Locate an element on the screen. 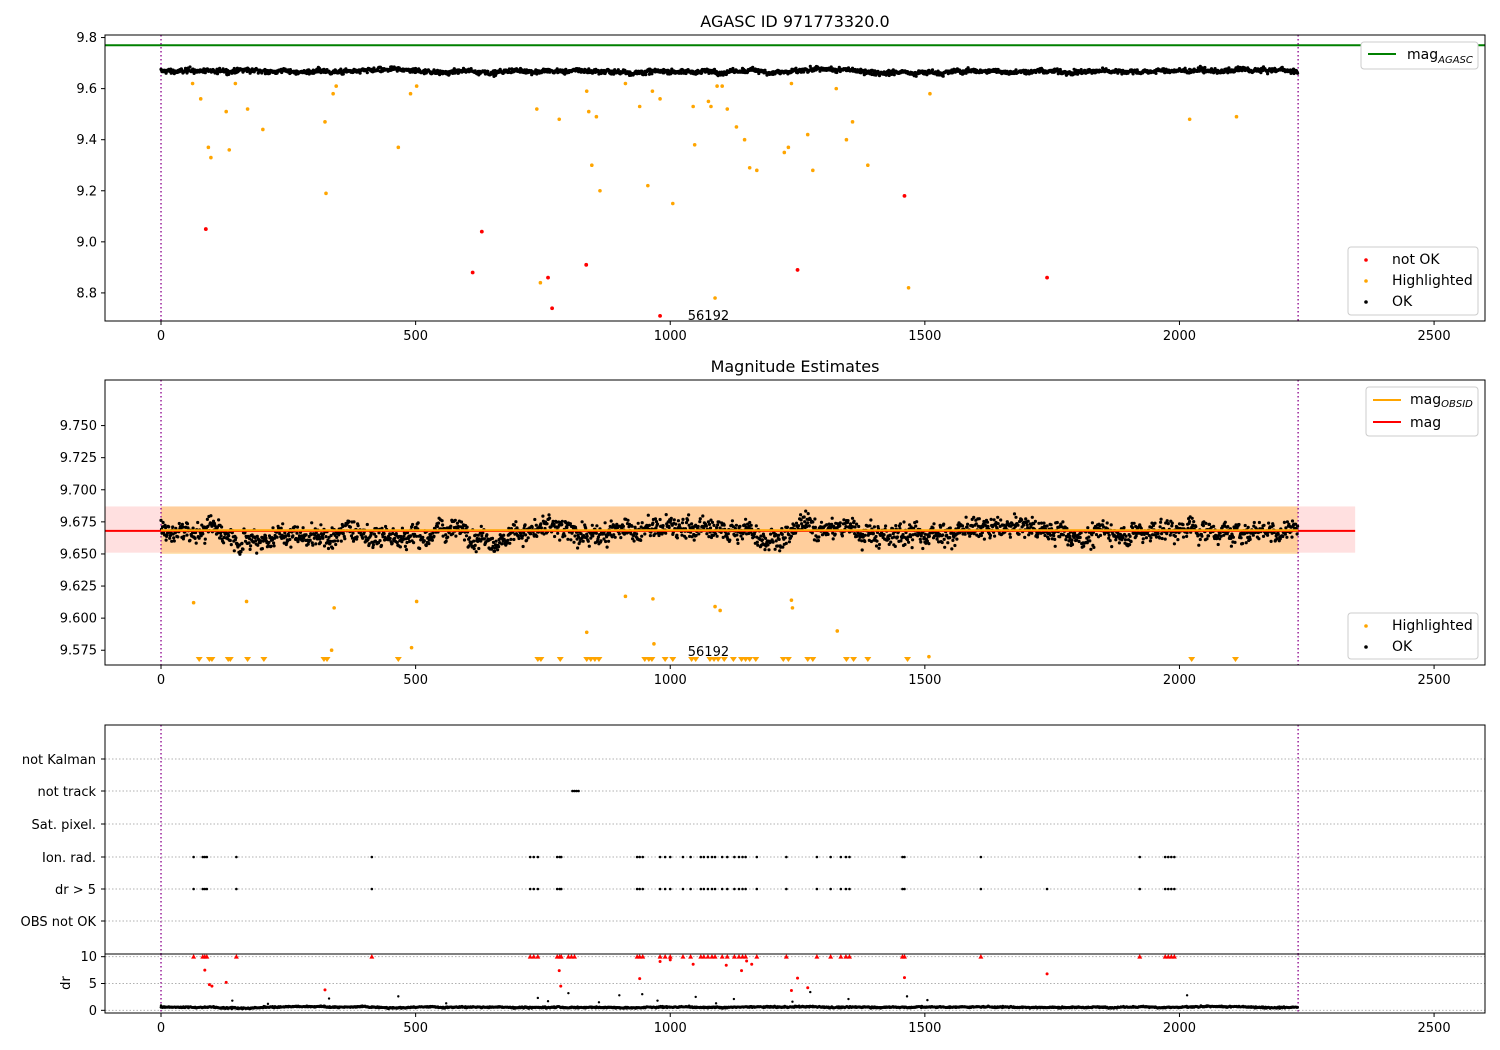 The width and height of the screenshot is (1500, 1050). legend-marker-ok is located at coordinates (1366, 302).